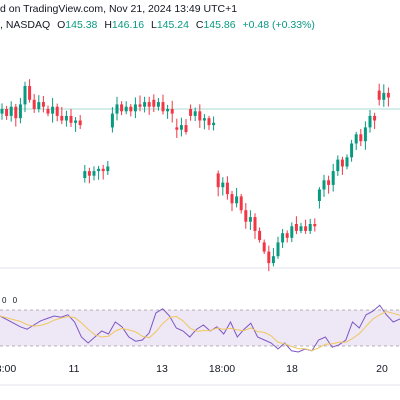 This screenshot has height=400, width=400. I want to click on high-value: 146.16, so click(128, 25).